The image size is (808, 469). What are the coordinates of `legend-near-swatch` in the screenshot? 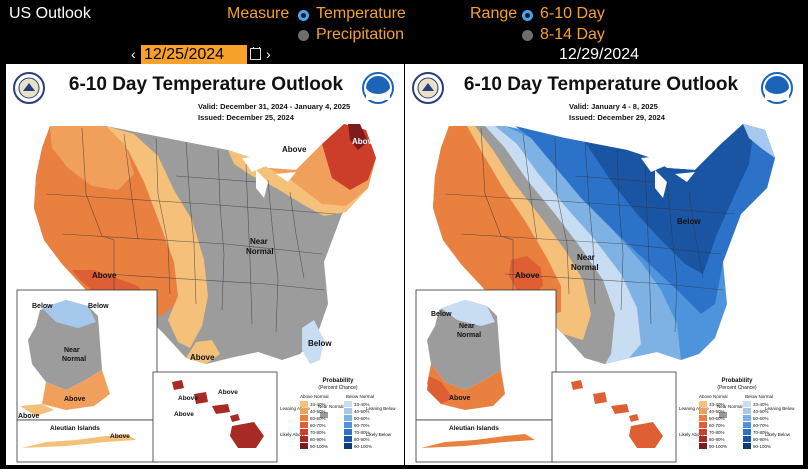 It's located at (723, 415).